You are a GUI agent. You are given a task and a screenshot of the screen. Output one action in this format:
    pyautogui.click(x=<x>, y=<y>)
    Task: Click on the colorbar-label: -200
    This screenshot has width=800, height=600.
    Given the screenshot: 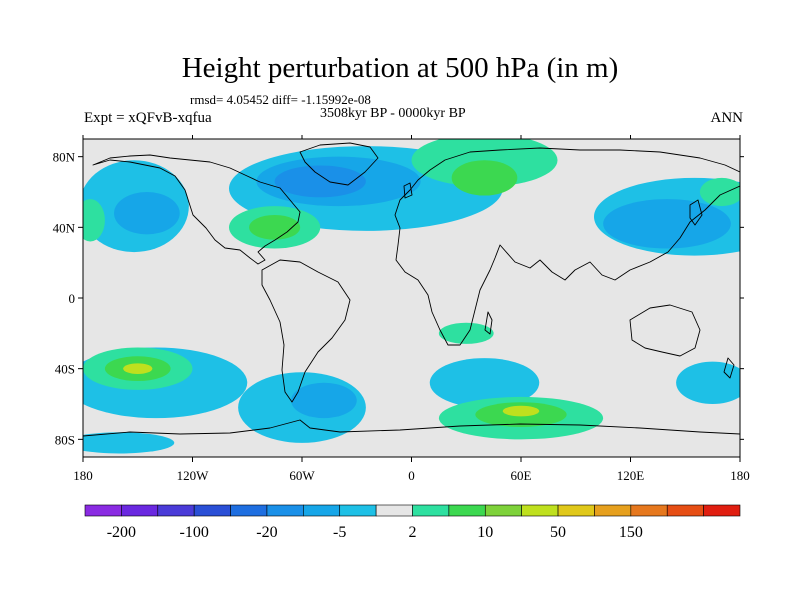 What is the action you would take?
    pyautogui.click(x=121, y=532)
    